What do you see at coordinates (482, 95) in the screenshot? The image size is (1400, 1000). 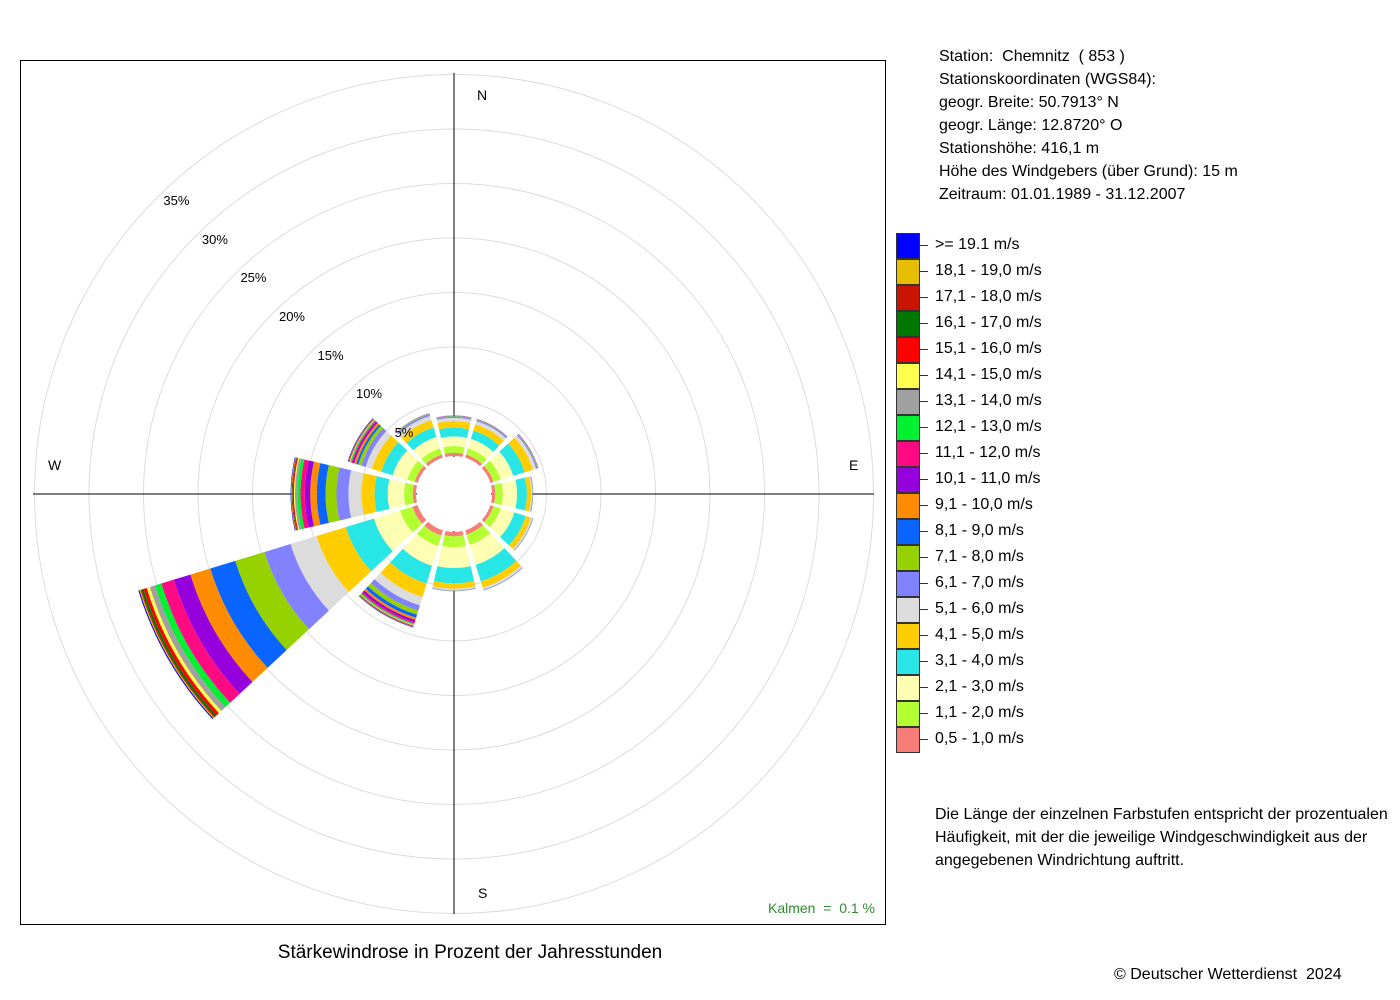 I see `compass-north: N` at bounding box center [482, 95].